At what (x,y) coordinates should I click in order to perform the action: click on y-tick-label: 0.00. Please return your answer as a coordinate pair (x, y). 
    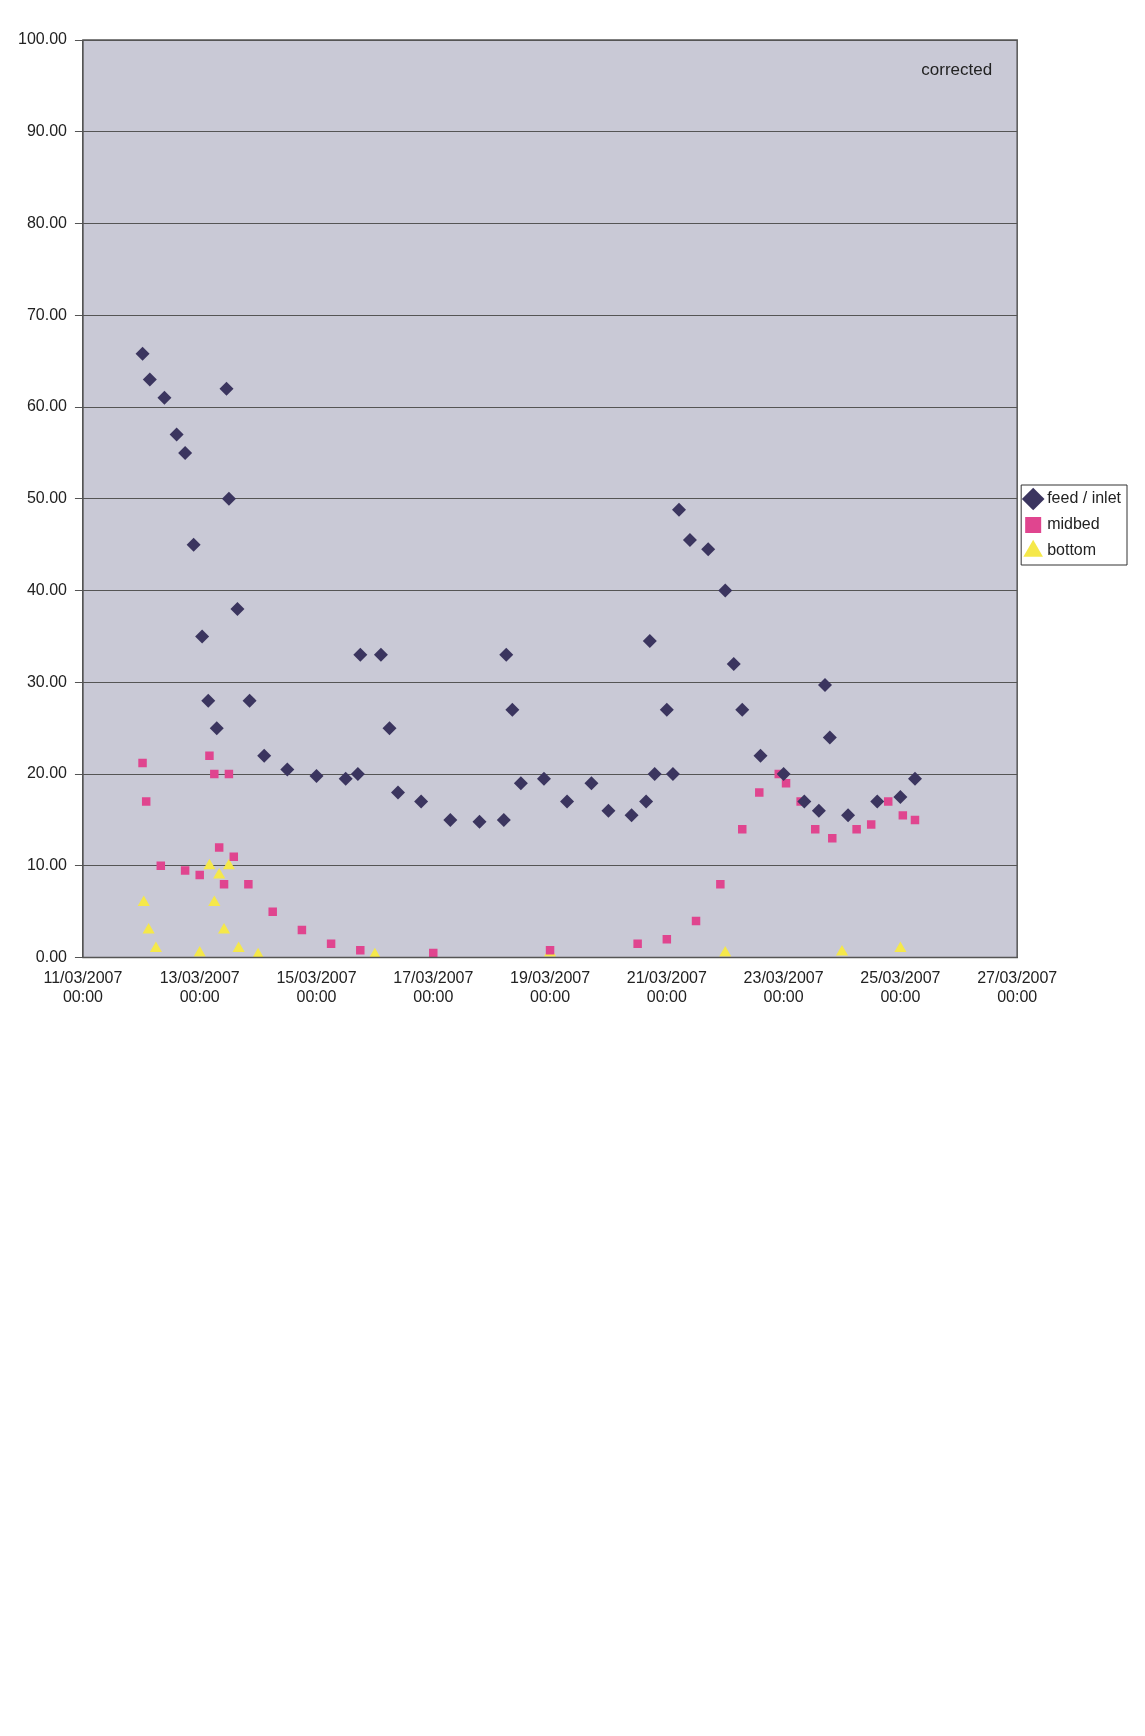
    Looking at the image, I should click on (51, 957).